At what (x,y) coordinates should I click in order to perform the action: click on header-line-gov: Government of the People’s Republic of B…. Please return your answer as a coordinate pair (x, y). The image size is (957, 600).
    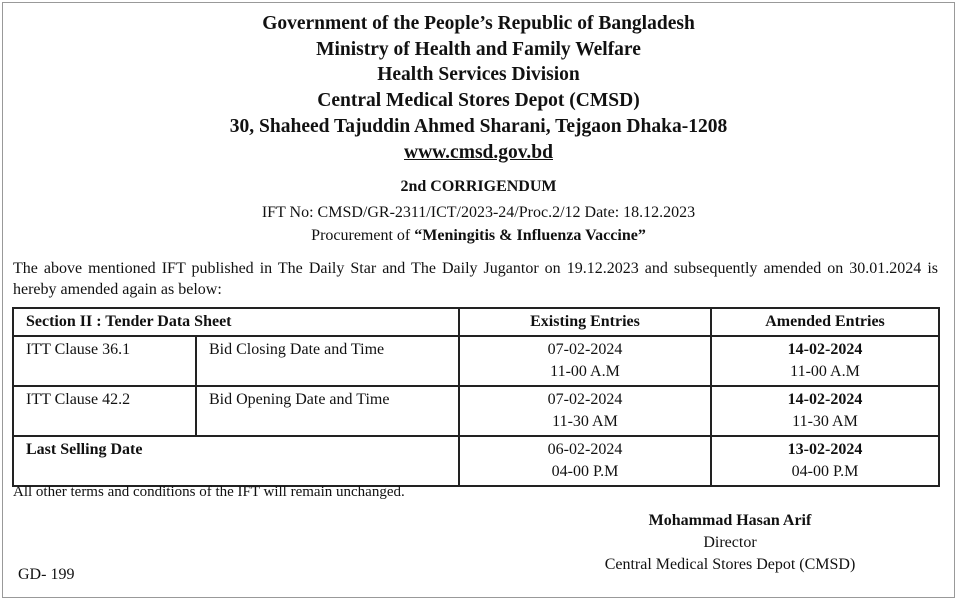
    Looking at the image, I should click on (478, 23).